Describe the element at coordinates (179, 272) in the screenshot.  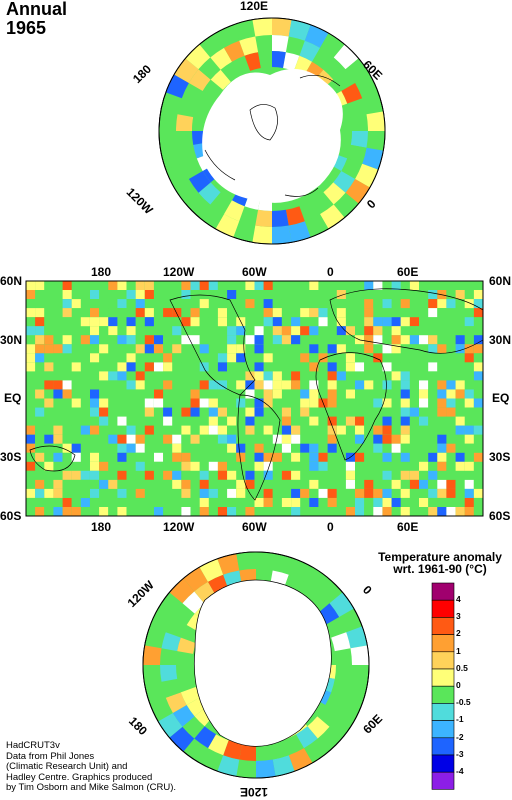
I see `lon-top-120w: 120W` at that location.